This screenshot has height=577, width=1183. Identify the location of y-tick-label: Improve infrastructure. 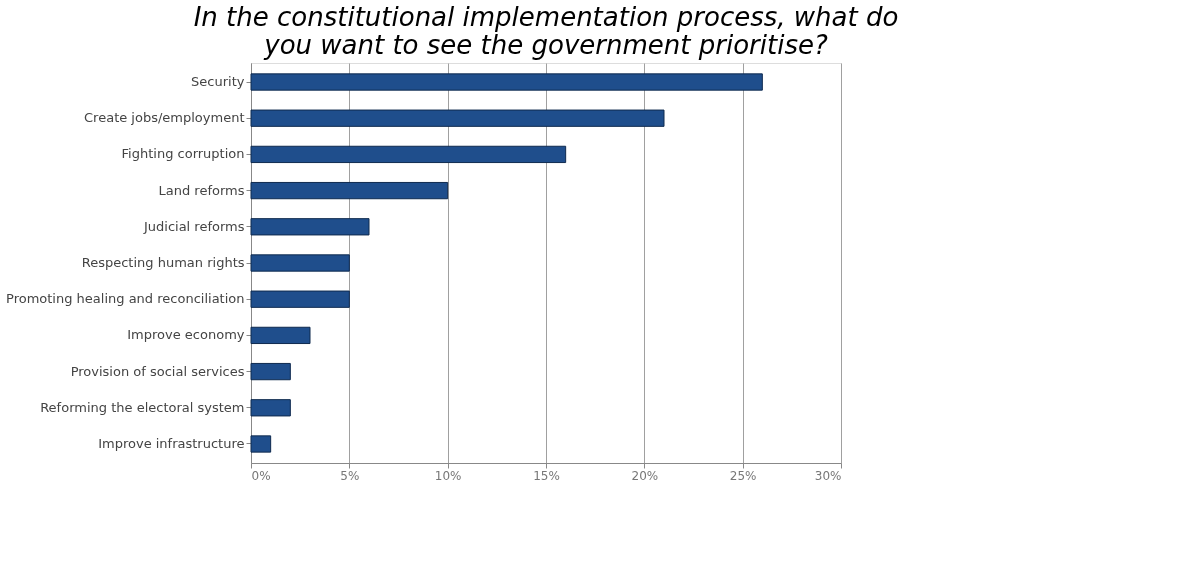
(171, 443).